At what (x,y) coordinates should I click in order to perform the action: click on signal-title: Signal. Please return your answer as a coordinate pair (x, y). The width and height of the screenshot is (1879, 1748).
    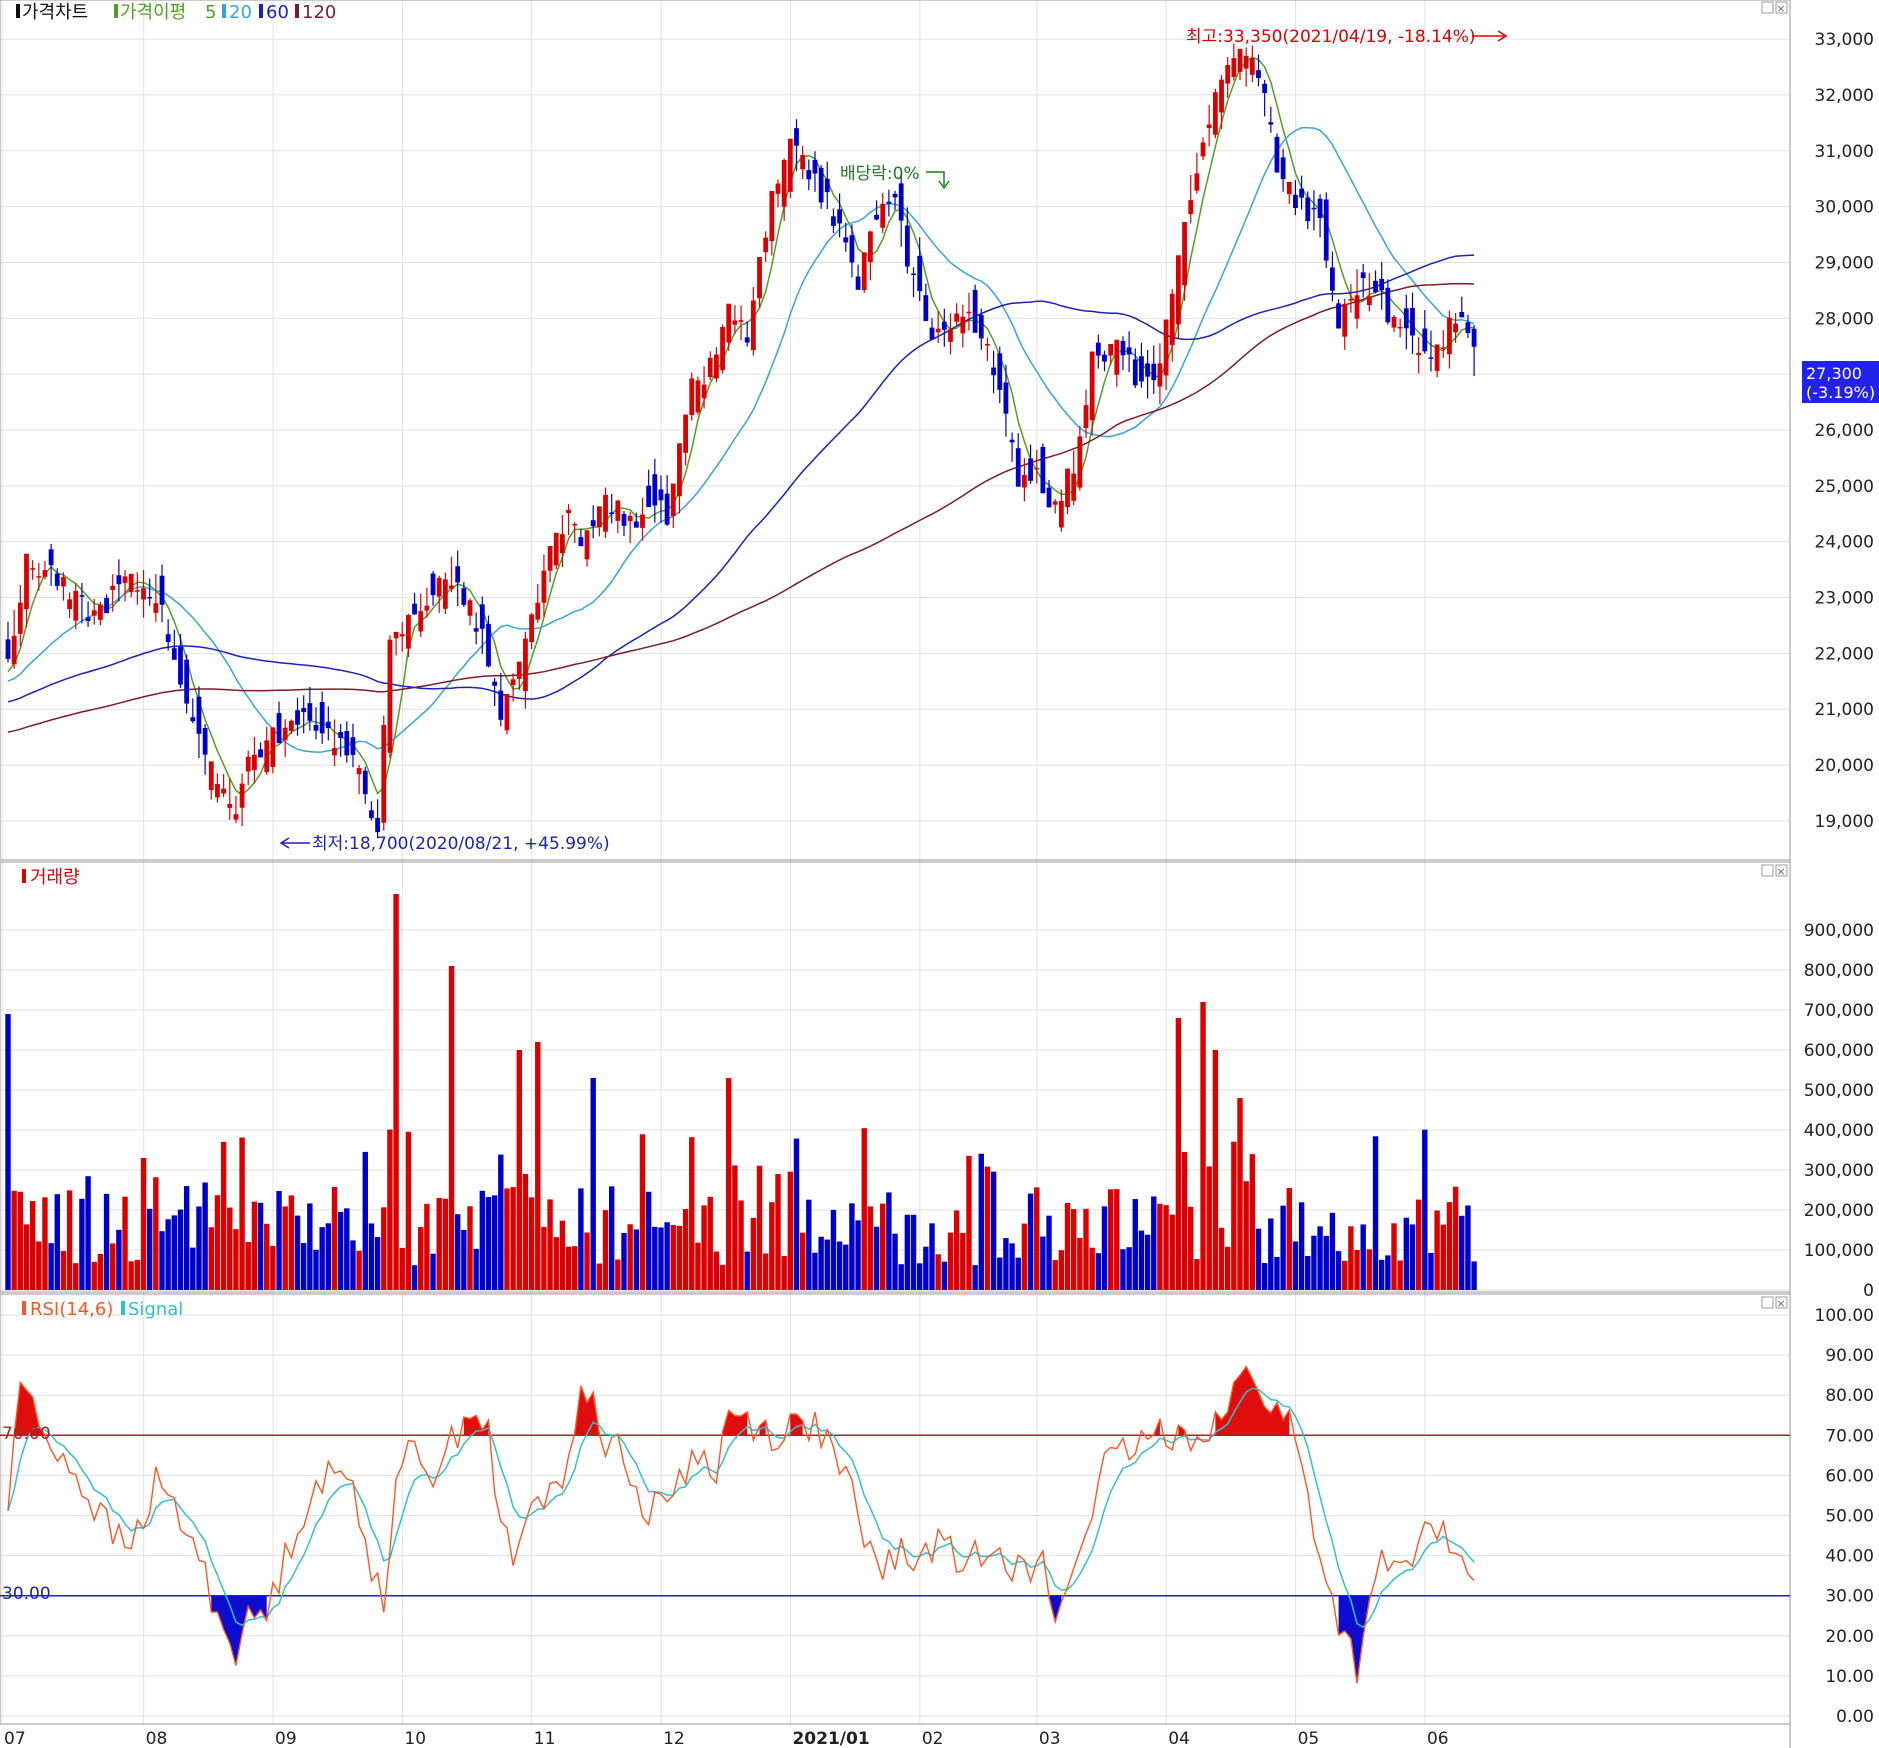
    Looking at the image, I should click on (155, 1309).